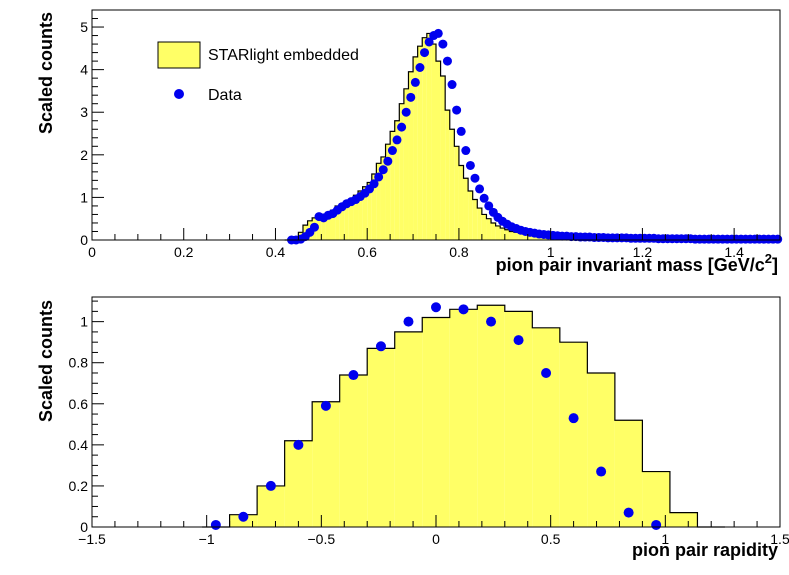 This screenshot has width=789, height=575. I want to click on rapidity-x-tick-label: 1, so click(665, 539).